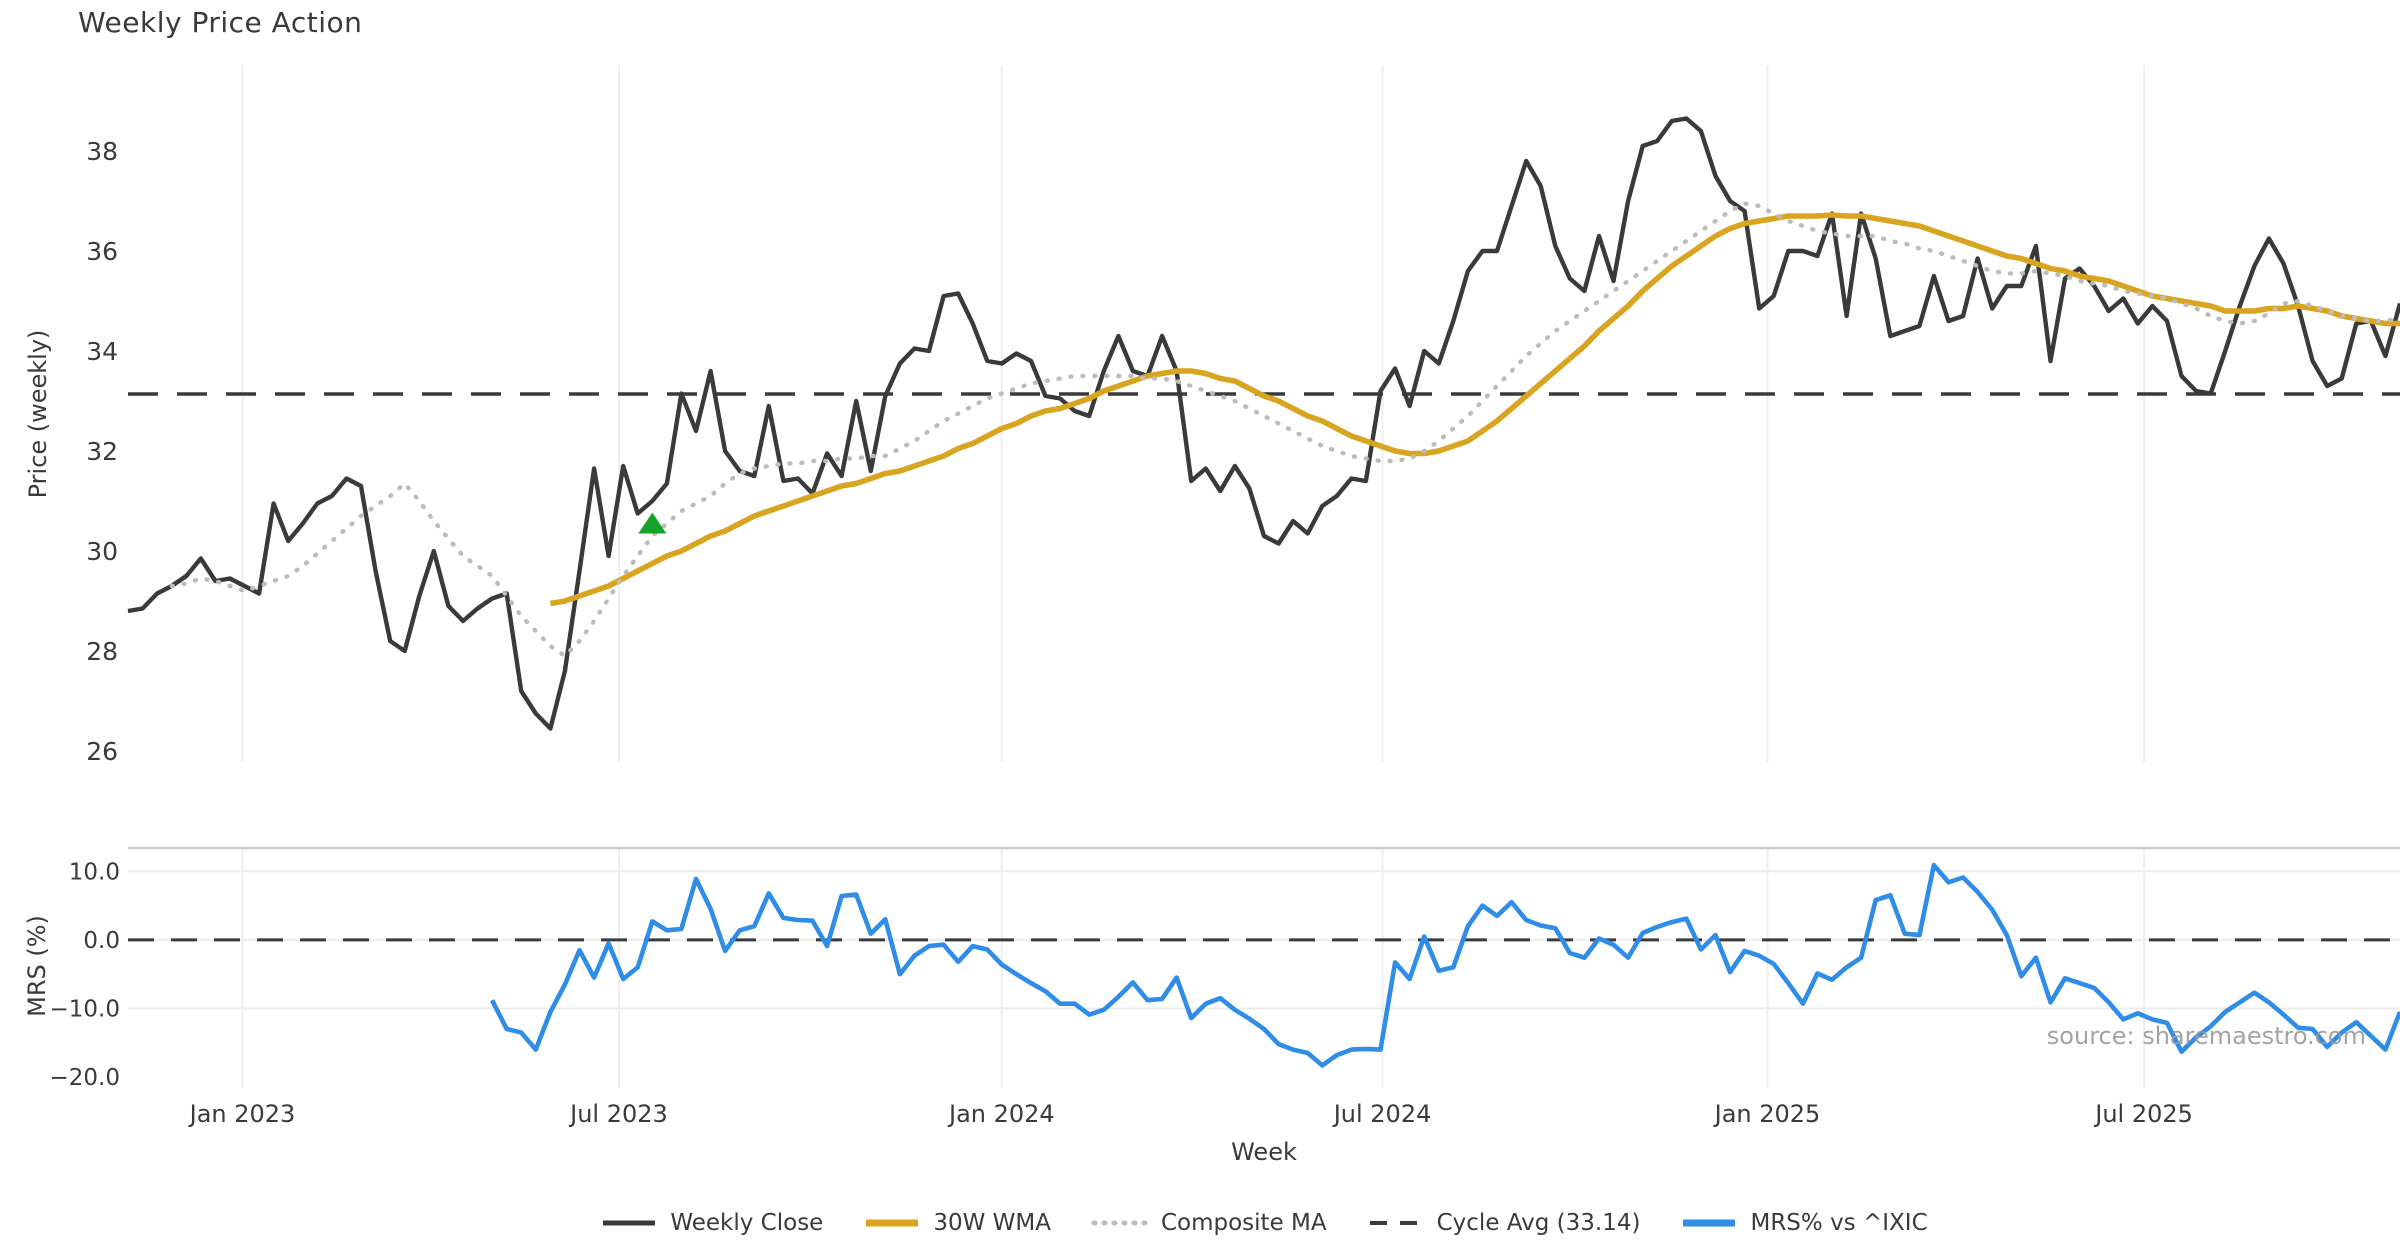 This screenshot has height=1260, width=2400. I want to click on x-axis-title: Week, so click(1264, 1152).